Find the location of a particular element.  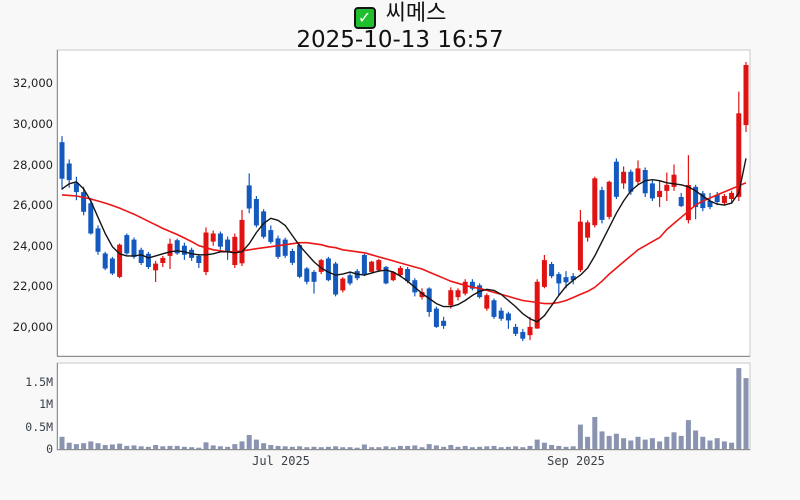

price-tick-26000: 26,000 is located at coordinates (33, 205).